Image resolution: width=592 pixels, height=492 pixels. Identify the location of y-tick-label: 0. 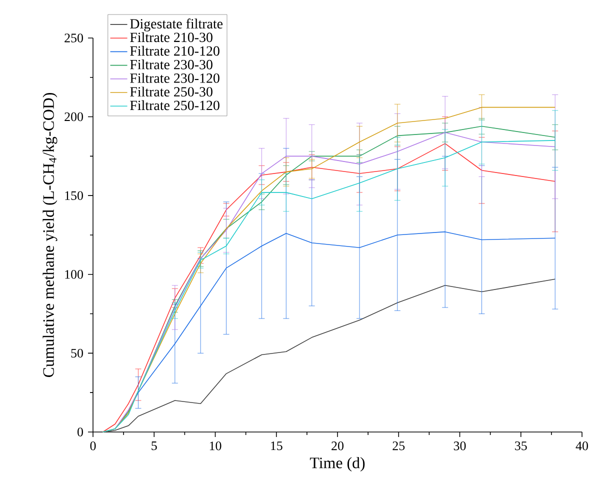
(80, 432).